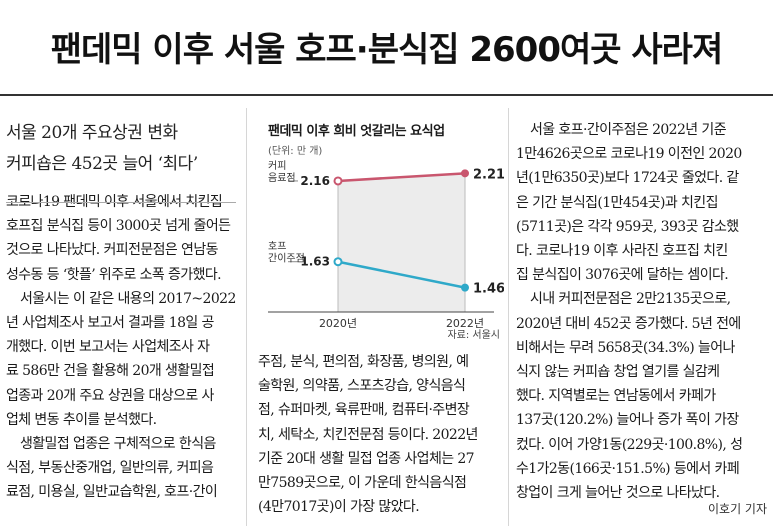 The width and height of the screenshot is (773, 526). Describe the element at coordinates (114, 274) in the screenshot. I see `text-line: 성수동 등 ‘핫플’ 위주로 소폭 증가했다.` at that location.